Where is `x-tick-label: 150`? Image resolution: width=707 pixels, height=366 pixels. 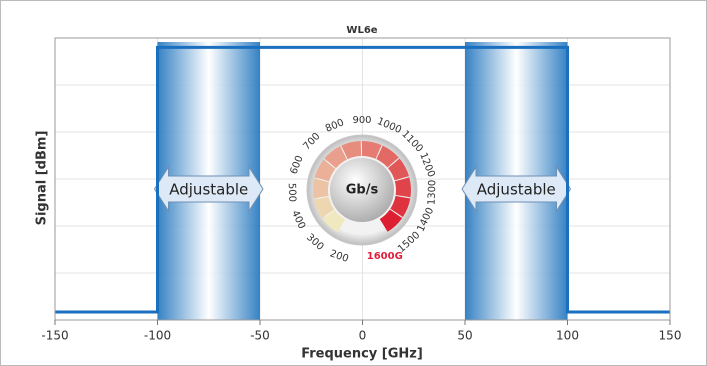 x-tick-label: 150 is located at coordinates (670, 336).